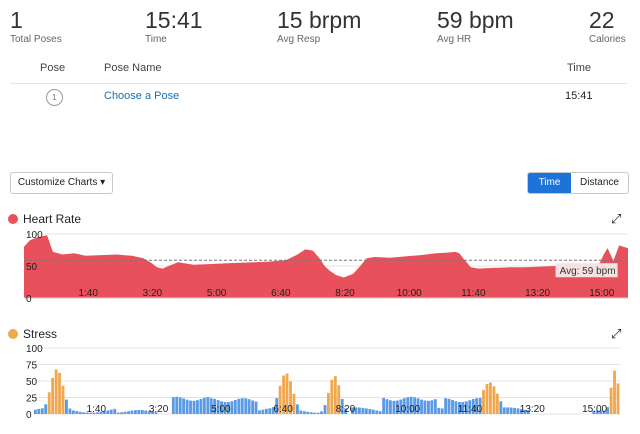  Describe the element at coordinates (61, 183) in the screenshot. I see `customize-charts-button: Customize Charts ▾` at that location.